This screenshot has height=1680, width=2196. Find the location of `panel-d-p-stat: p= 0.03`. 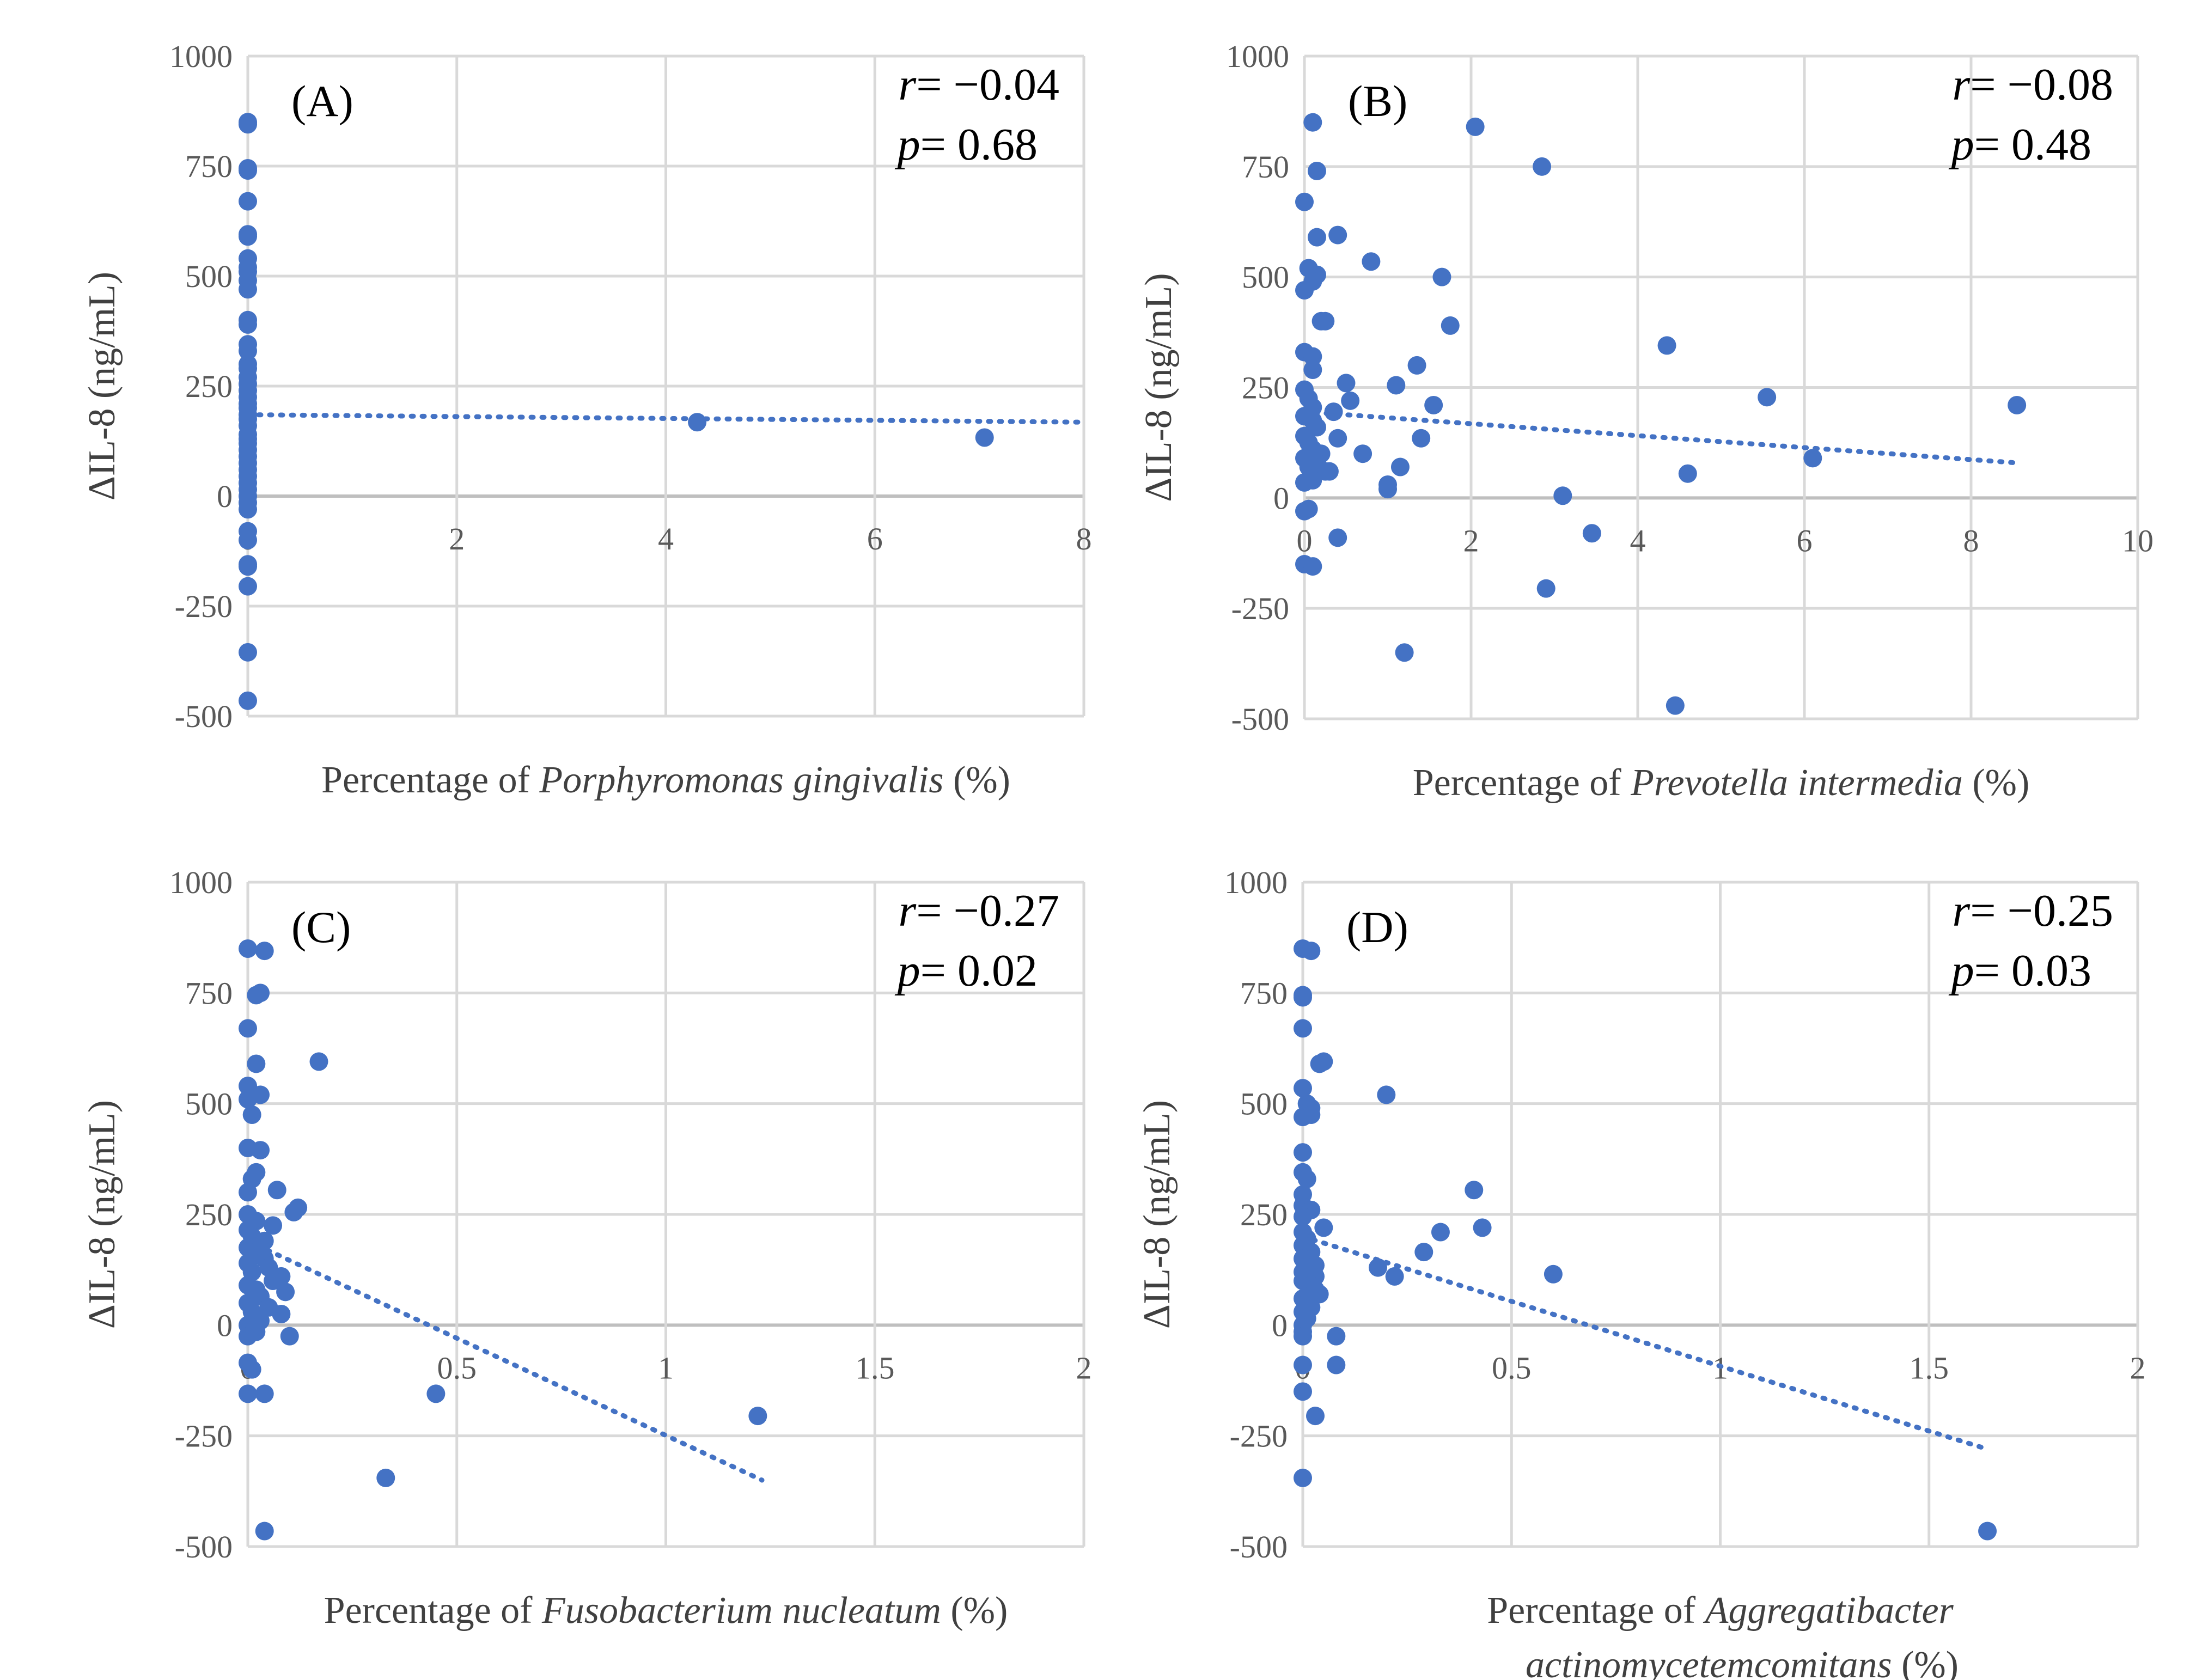

panel-d-p-stat: p= 0.03 is located at coordinates (2020, 970).